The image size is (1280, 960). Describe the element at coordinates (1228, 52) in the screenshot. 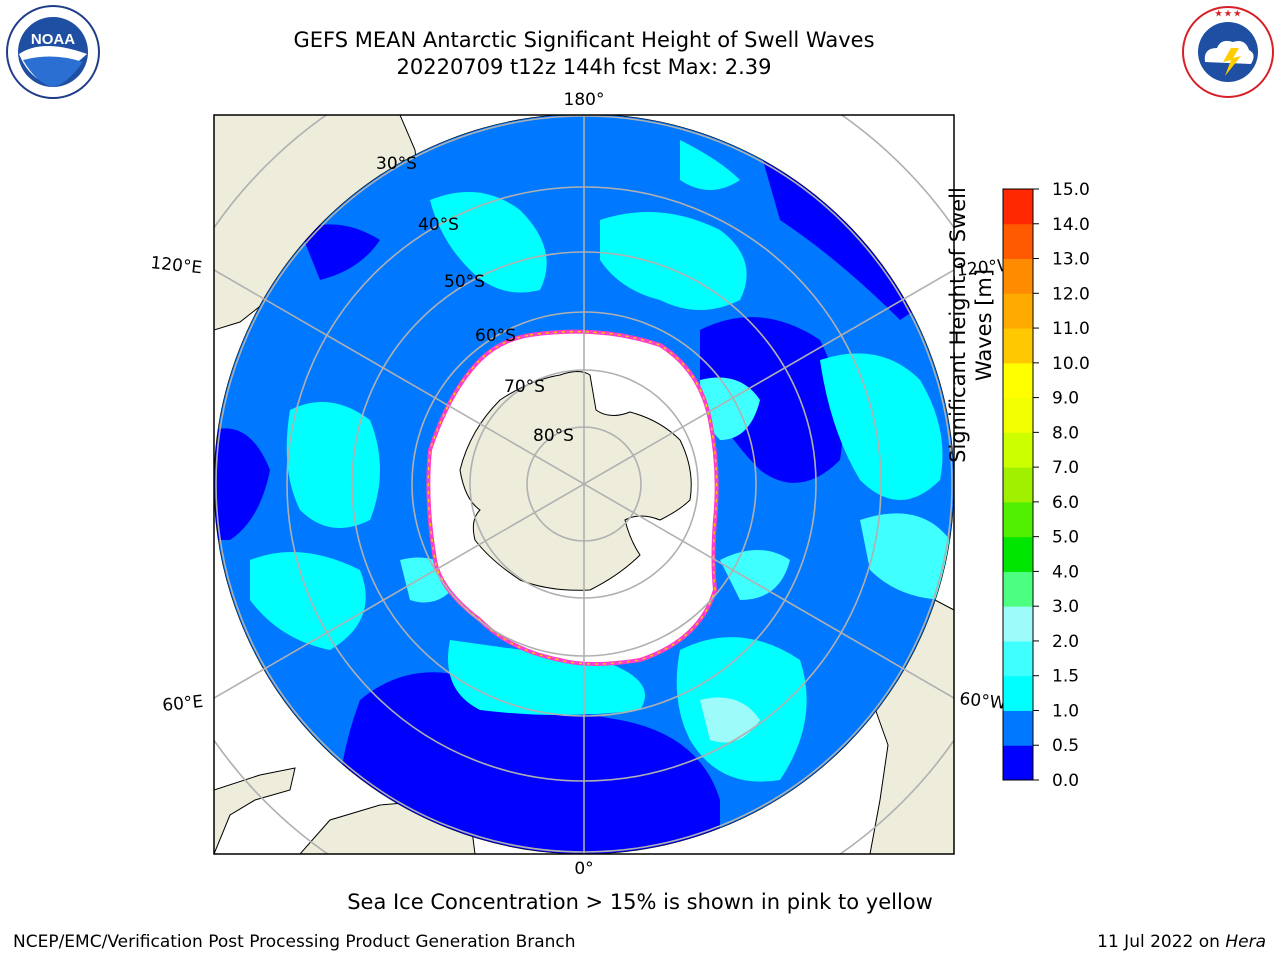

I see `nws-logo-icon: ★ ★ ★` at that location.